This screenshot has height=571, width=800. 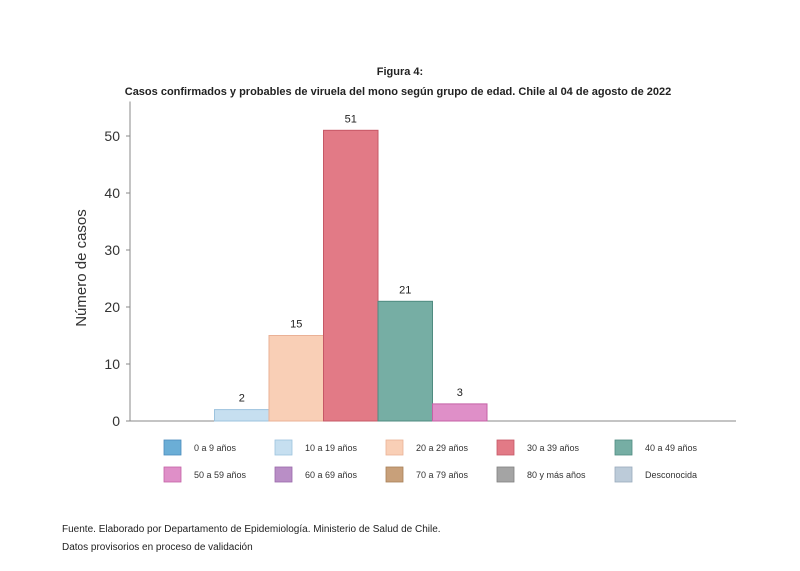 What do you see at coordinates (112, 250) in the screenshot?
I see `y-tick-label: 30` at bounding box center [112, 250].